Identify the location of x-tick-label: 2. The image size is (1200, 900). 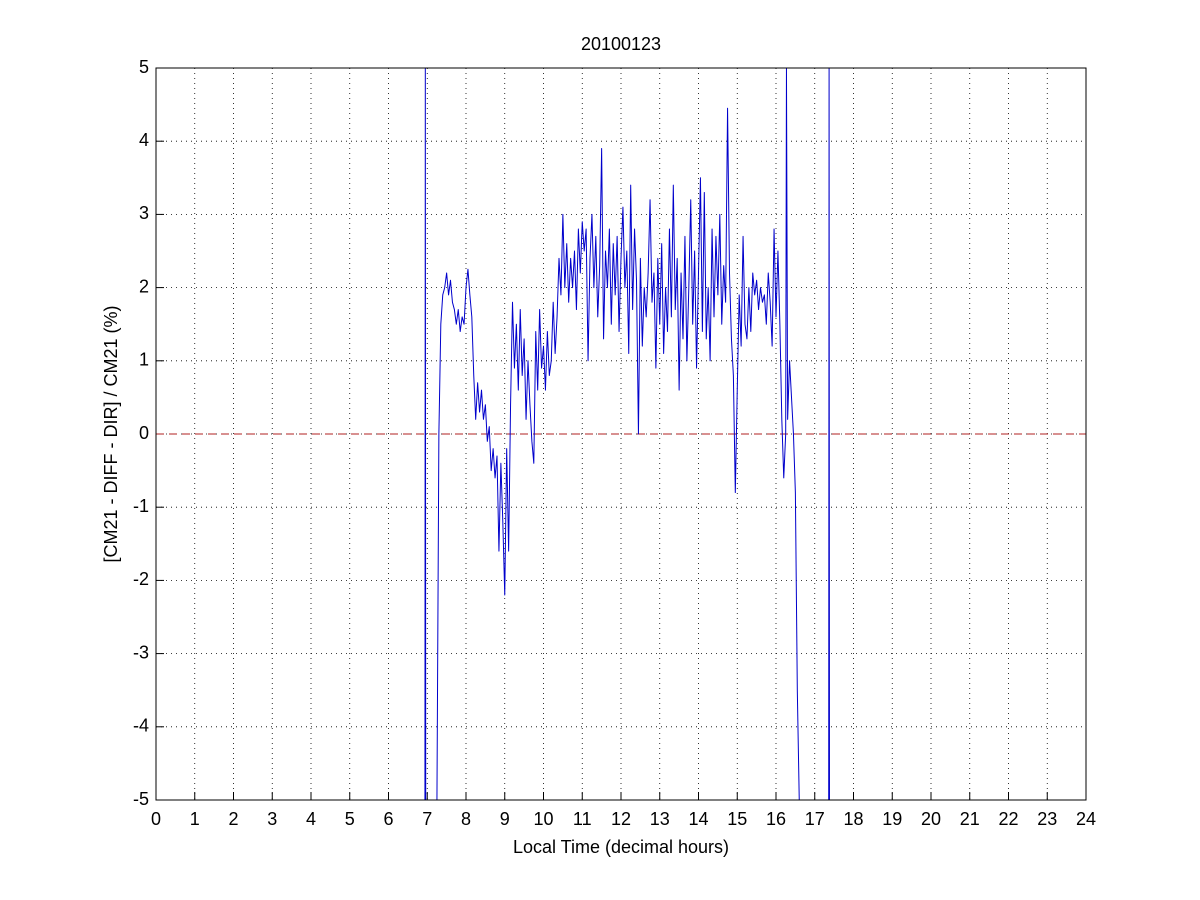
(233, 819).